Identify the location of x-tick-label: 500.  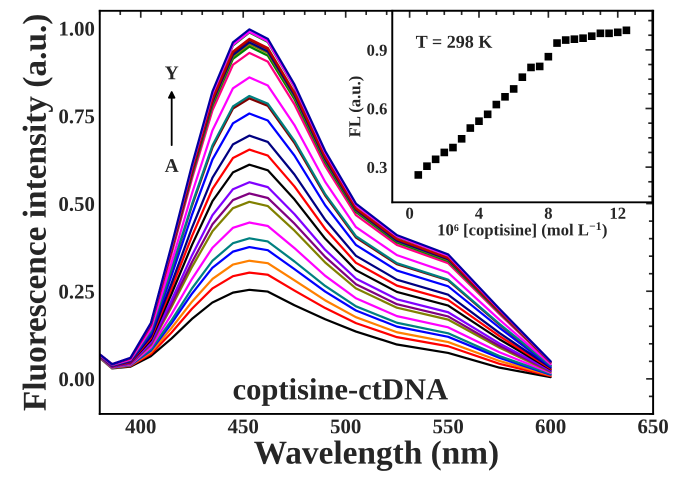
(345, 426).